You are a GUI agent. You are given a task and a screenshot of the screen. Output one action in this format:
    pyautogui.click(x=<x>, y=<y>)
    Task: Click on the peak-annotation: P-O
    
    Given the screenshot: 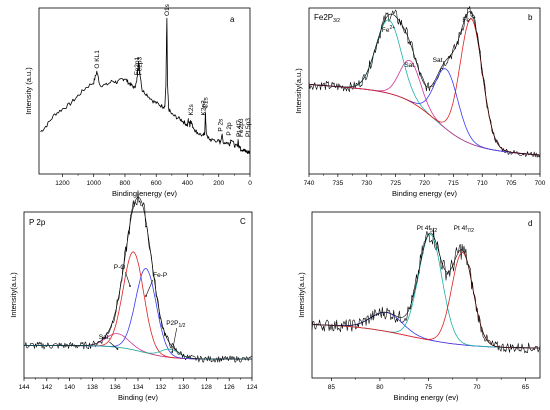 What is the action you would take?
    pyautogui.click(x=120, y=267)
    